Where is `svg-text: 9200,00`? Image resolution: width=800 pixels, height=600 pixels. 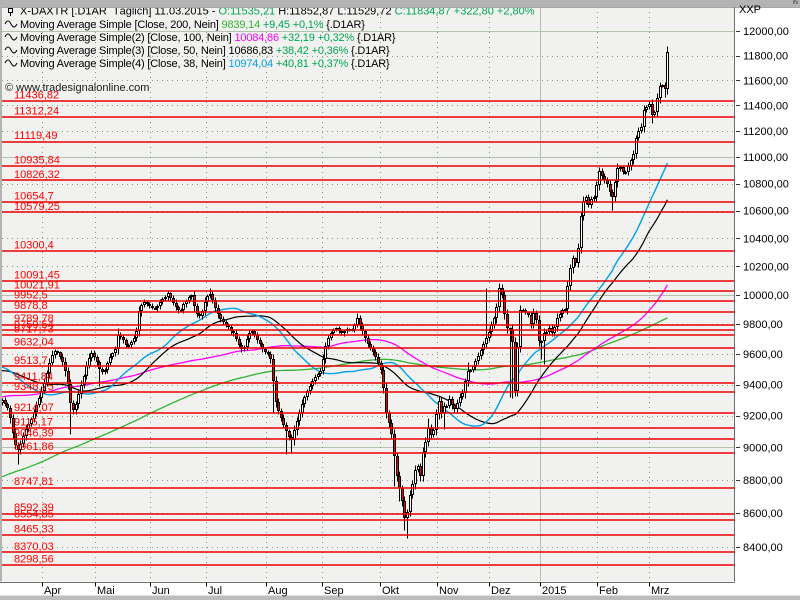
svg-text: 9200,00 is located at coordinates (763, 417).